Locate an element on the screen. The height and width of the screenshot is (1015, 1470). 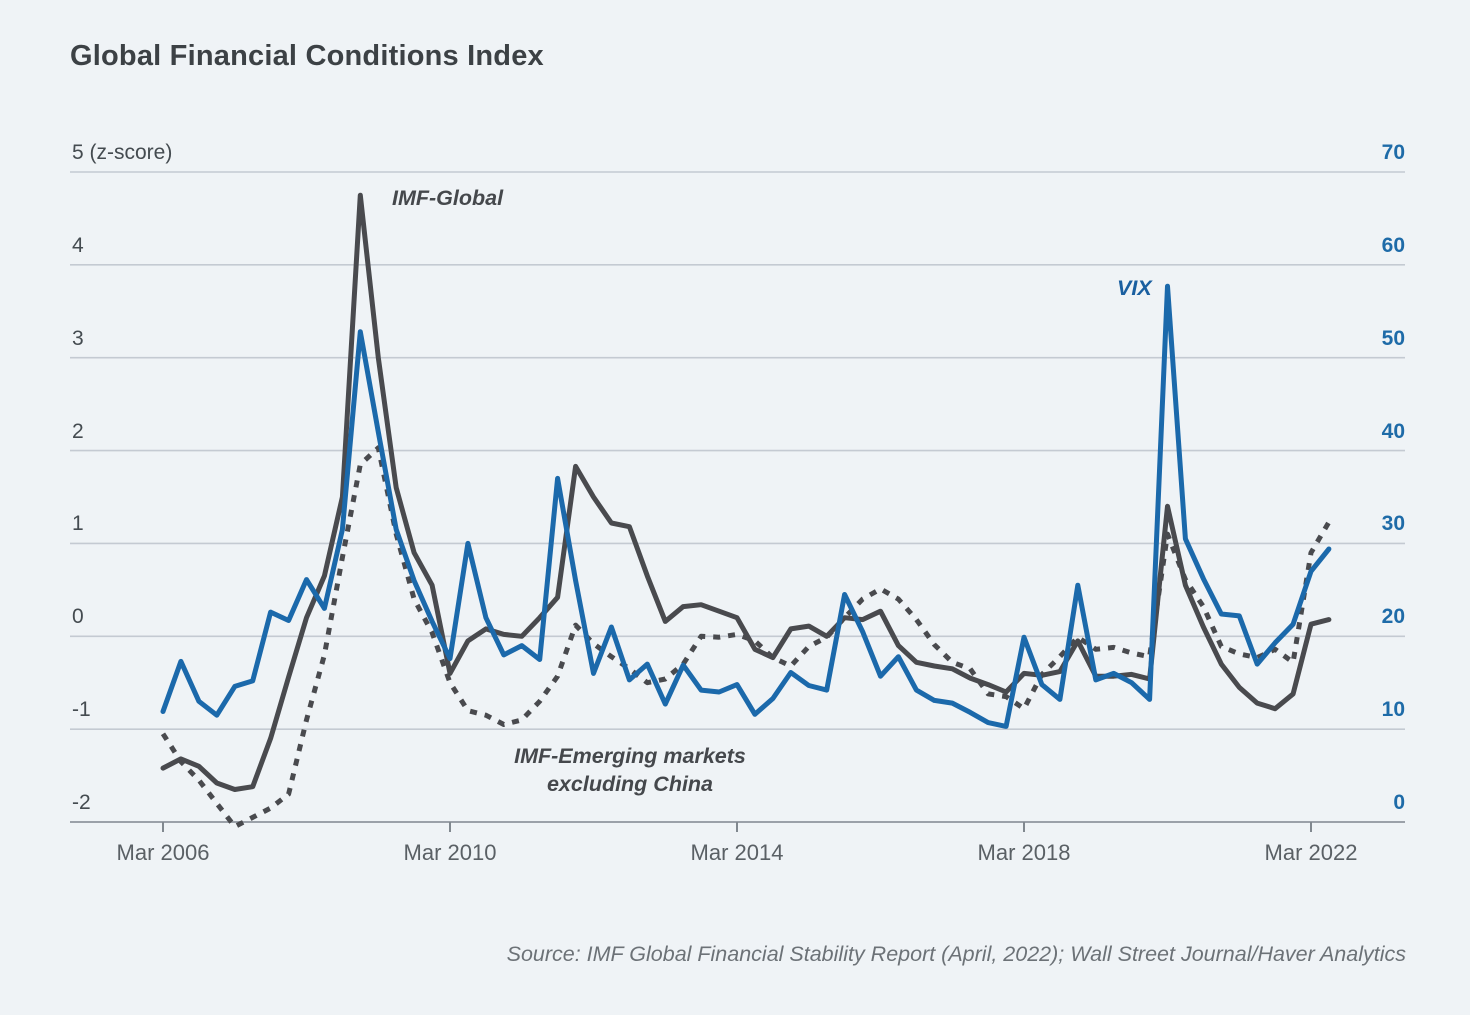
y-axis-tick-label-right: 60 is located at coordinates (1393, 245).